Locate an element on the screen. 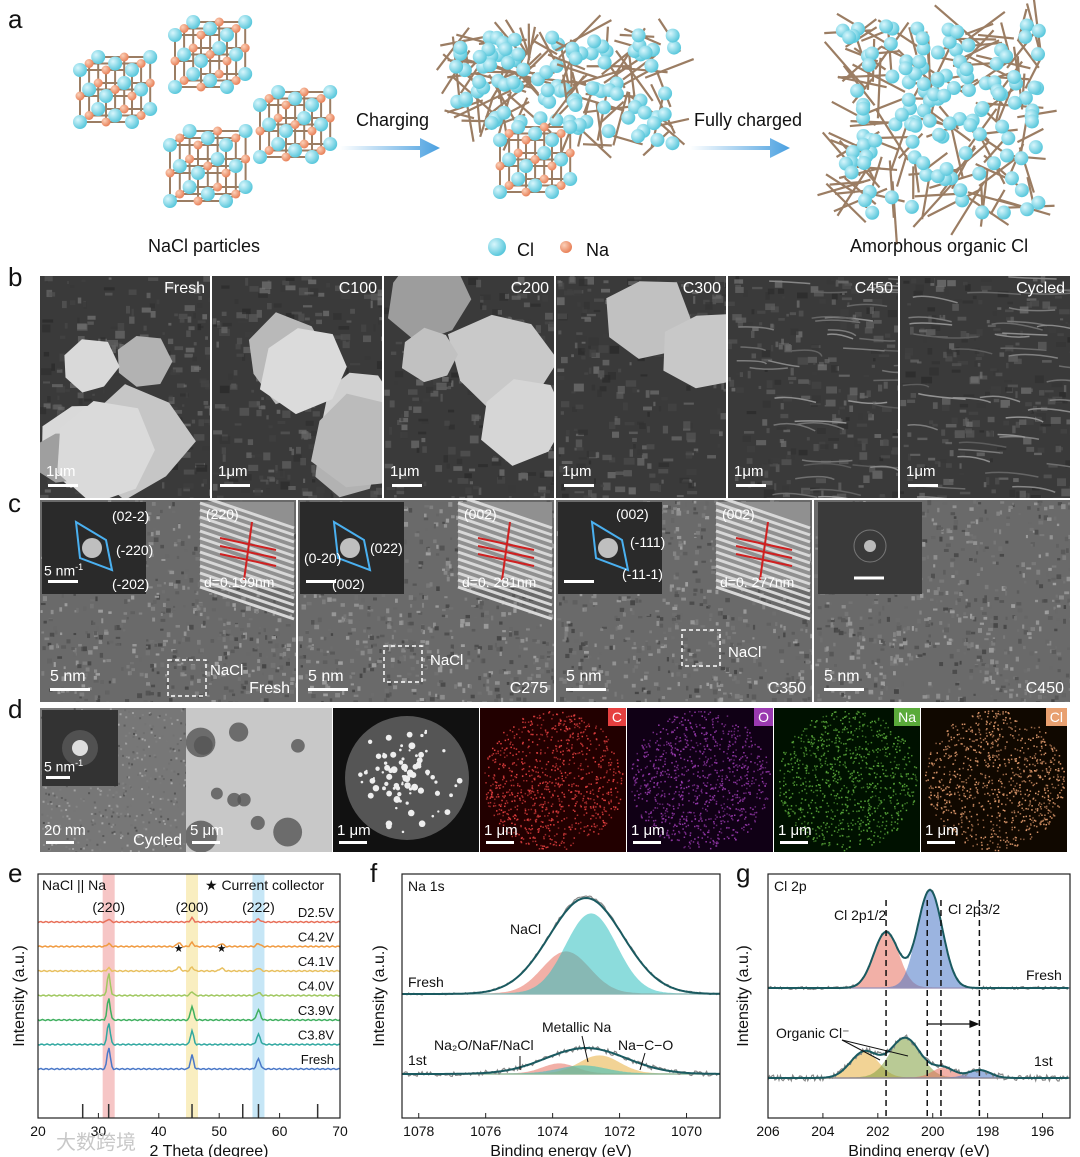 The width and height of the screenshot is (1080, 1157). peak-annotation: Cl 2p3/2 is located at coordinates (974, 909).